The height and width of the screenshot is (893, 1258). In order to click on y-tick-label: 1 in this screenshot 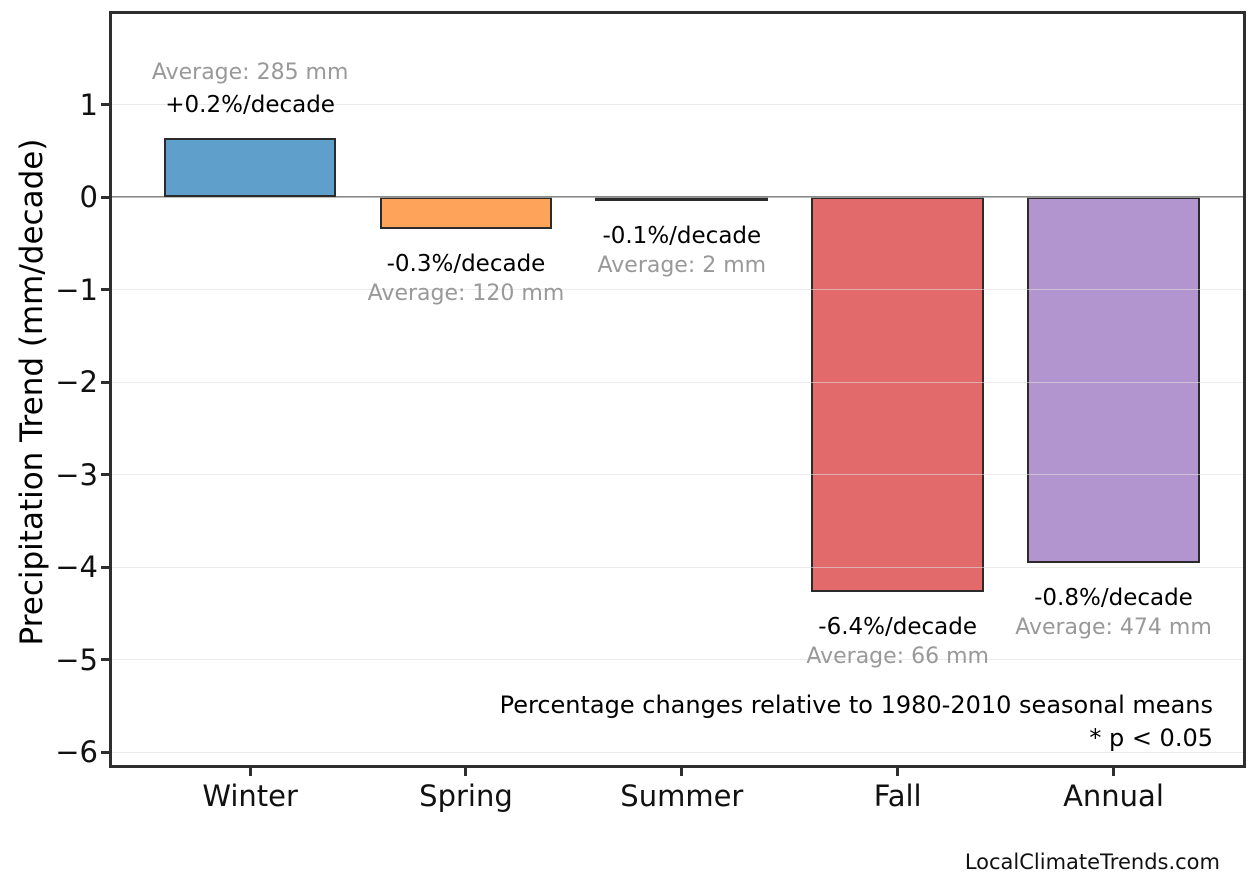, I will do `click(88, 104)`.